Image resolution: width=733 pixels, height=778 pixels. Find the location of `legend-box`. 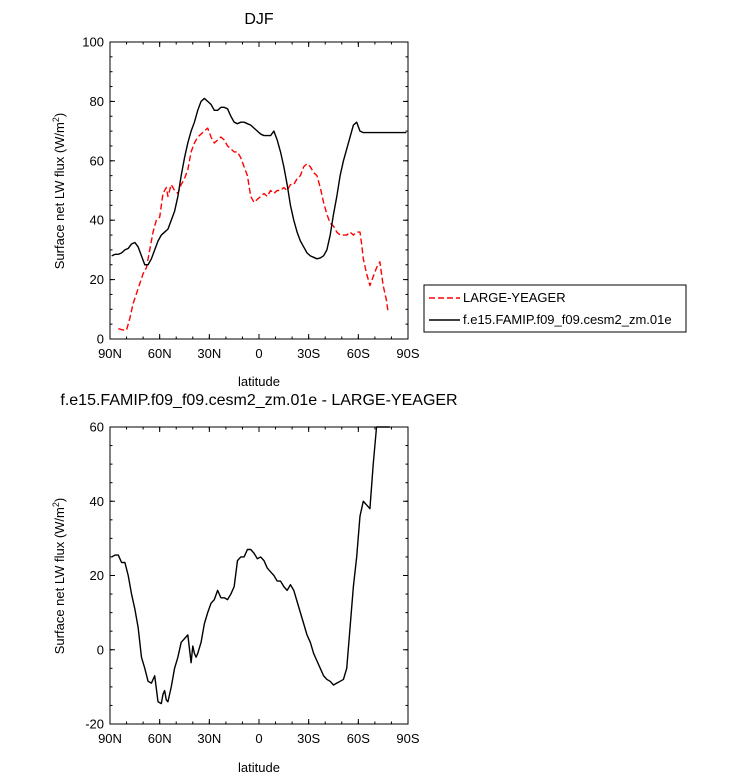

legend-box is located at coordinates (555, 308).